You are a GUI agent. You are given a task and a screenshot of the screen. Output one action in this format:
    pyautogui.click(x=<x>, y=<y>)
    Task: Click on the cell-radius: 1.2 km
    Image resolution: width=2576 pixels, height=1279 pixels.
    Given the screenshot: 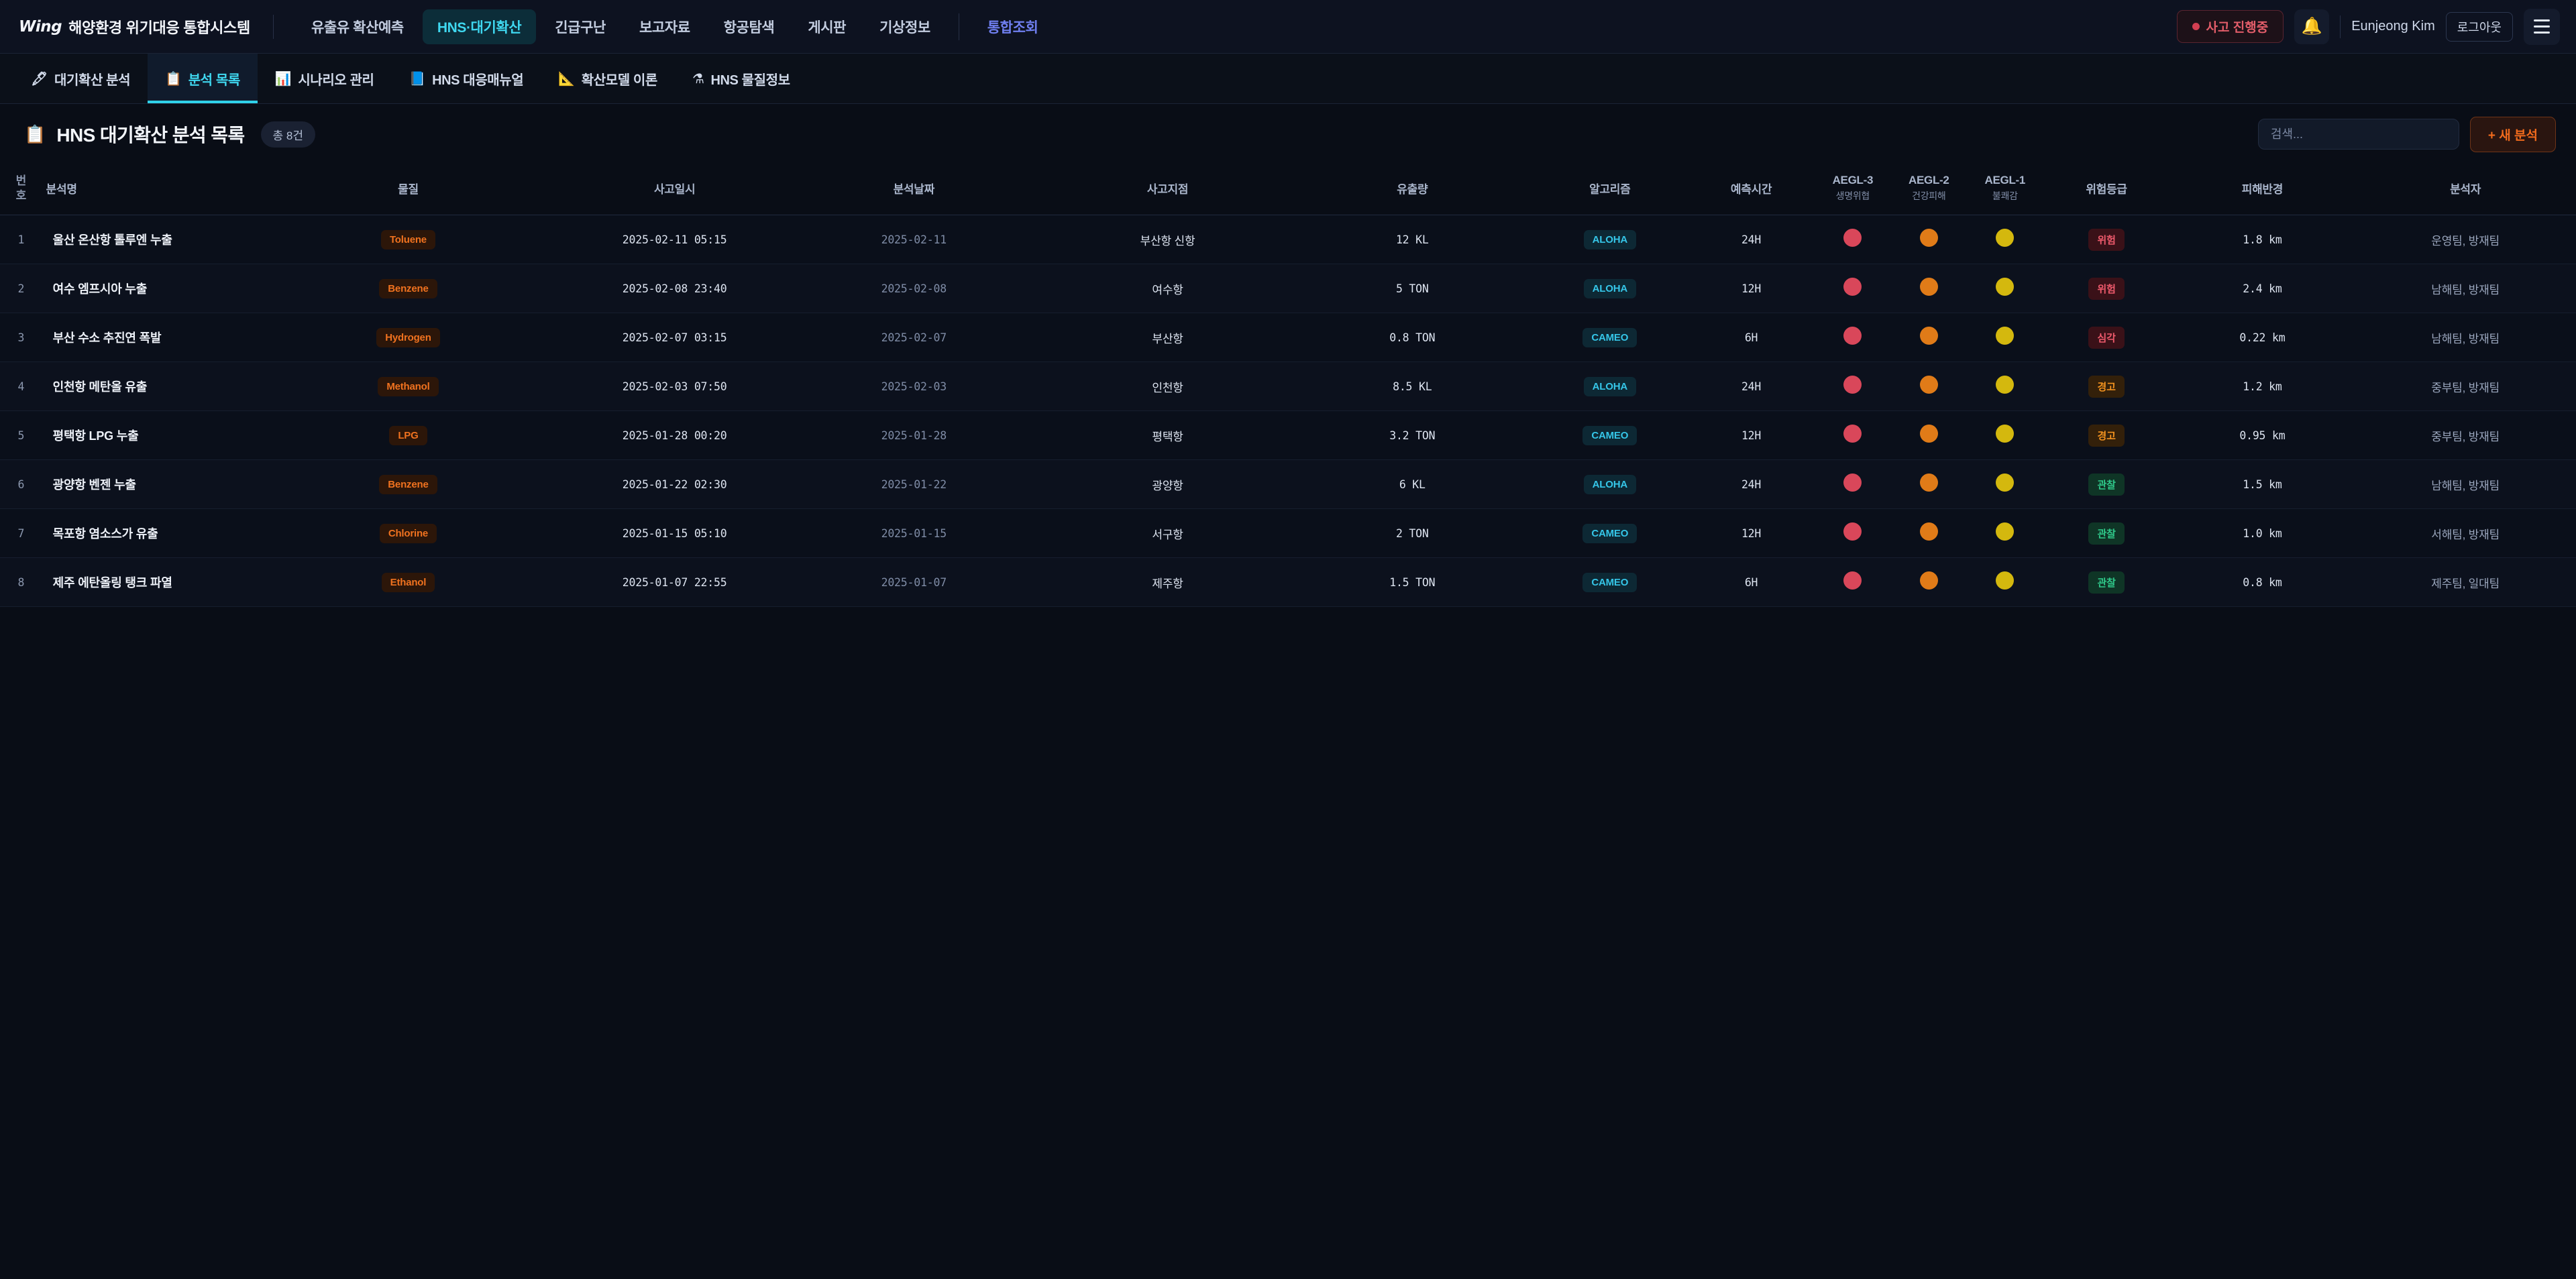 What is the action you would take?
    pyautogui.click(x=2262, y=386)
    